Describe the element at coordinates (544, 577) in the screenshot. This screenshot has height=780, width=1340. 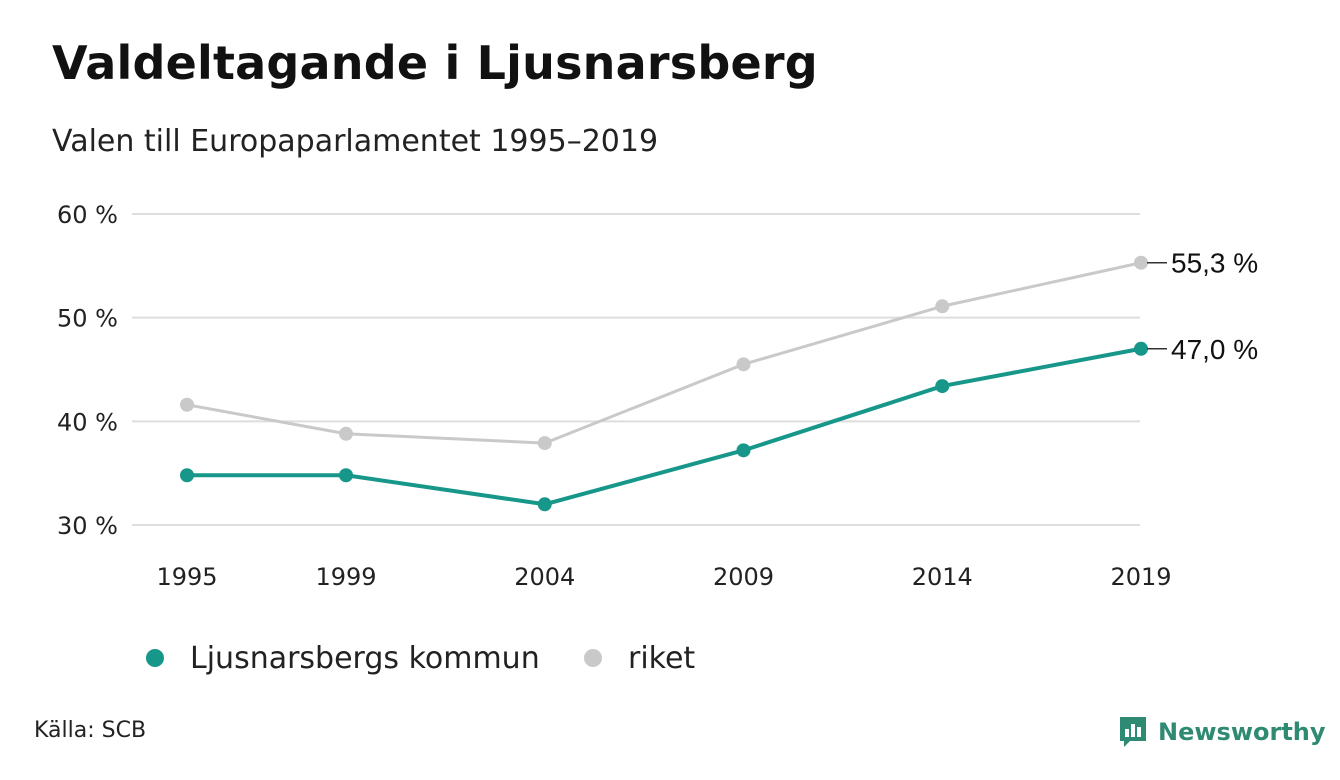
I see `x-tick-label: 2004` at that location.